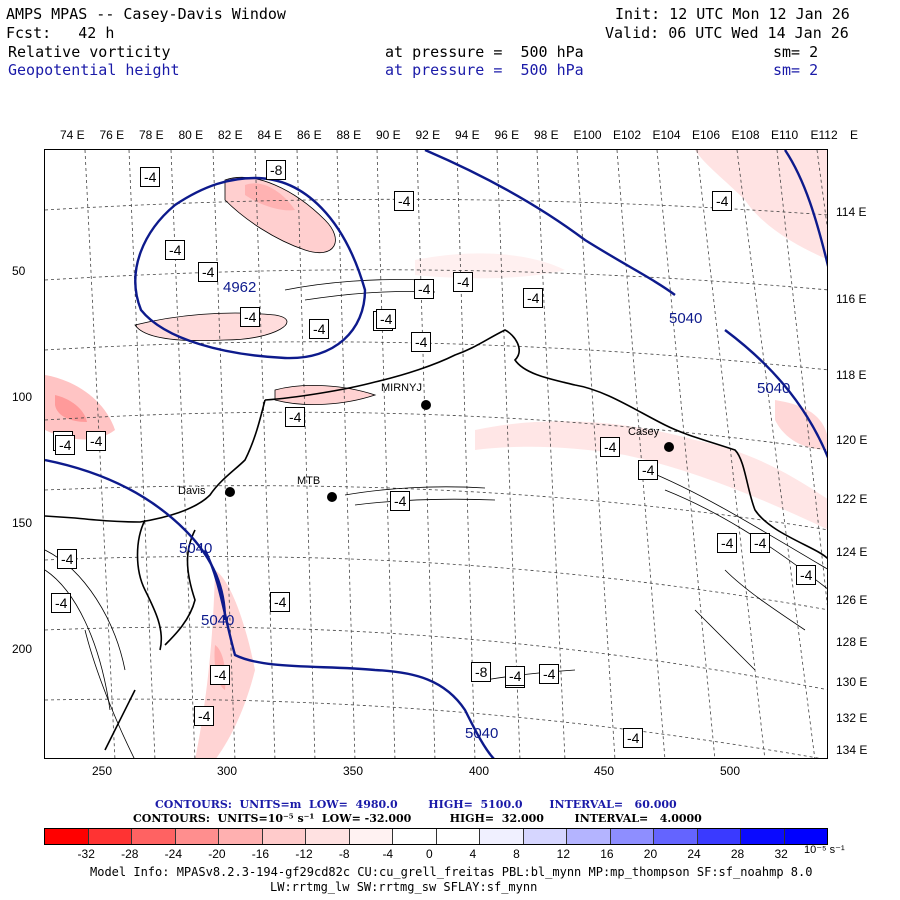  What do you see at coordinates (428, 135) in the screenshot?
I see `top-lon-label: 92 E` at bounding box center [428, 135].